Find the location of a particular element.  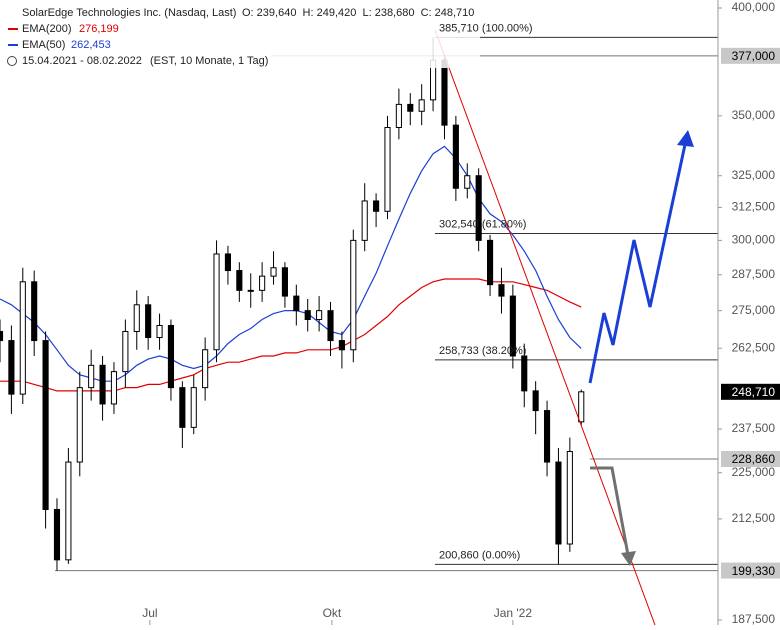

y-tick-label: 225,000 is located at coordinates (754, 472).